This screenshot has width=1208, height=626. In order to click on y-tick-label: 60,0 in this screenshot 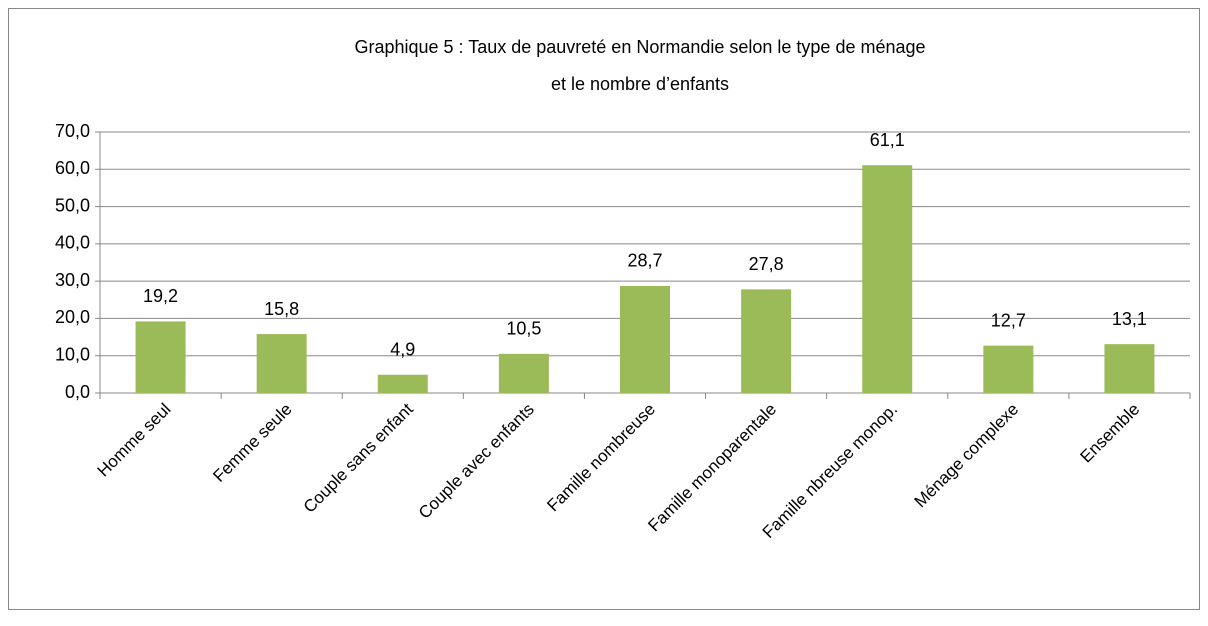, I will do `click(72, 168)`.